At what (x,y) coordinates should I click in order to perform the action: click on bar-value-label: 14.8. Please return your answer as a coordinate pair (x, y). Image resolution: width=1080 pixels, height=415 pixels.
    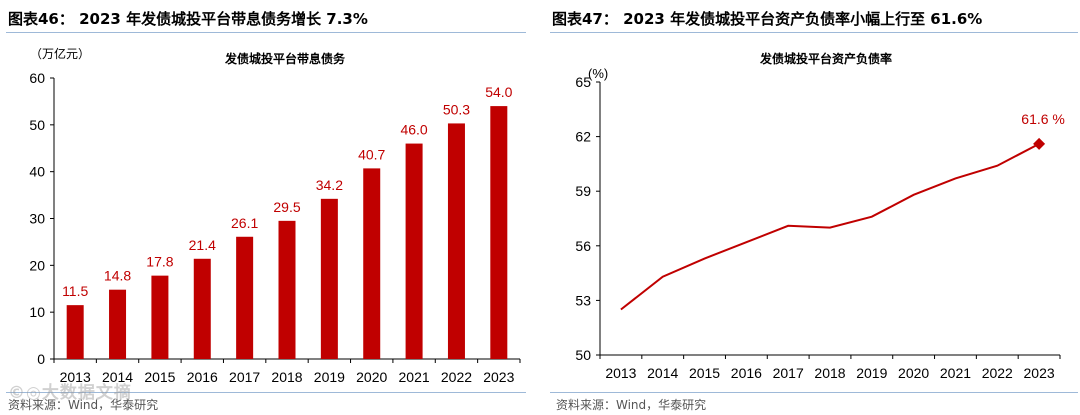
    Looking at the image, I should click on (117, 276).